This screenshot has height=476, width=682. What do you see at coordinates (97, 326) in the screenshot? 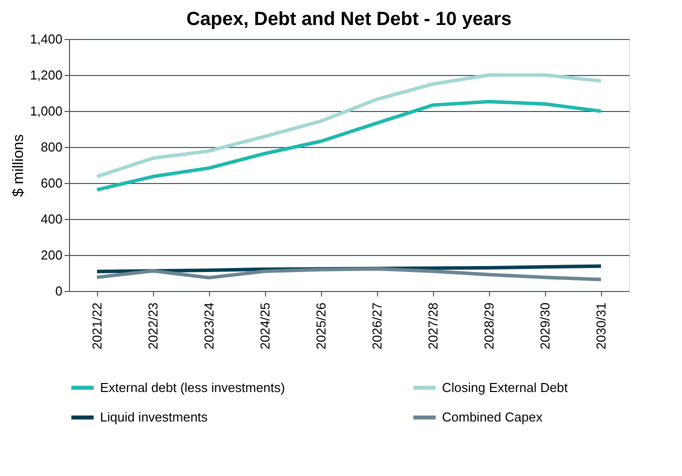
I see `x-tick-label: 2021/22` at bounding box center [97, 326].